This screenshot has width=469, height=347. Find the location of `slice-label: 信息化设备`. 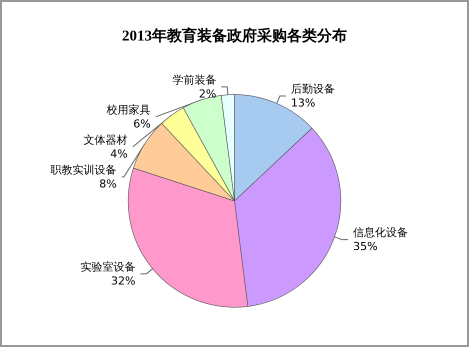

slice-label: 信息化设备 is located at coordinates (380, 233).